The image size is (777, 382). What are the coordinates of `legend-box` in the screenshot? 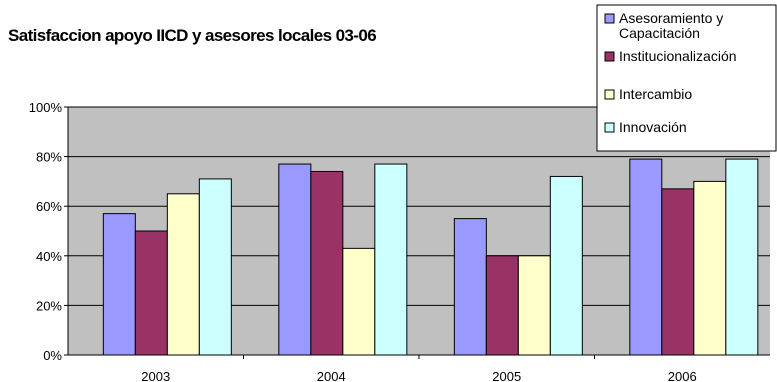 It's located at (686, 78).